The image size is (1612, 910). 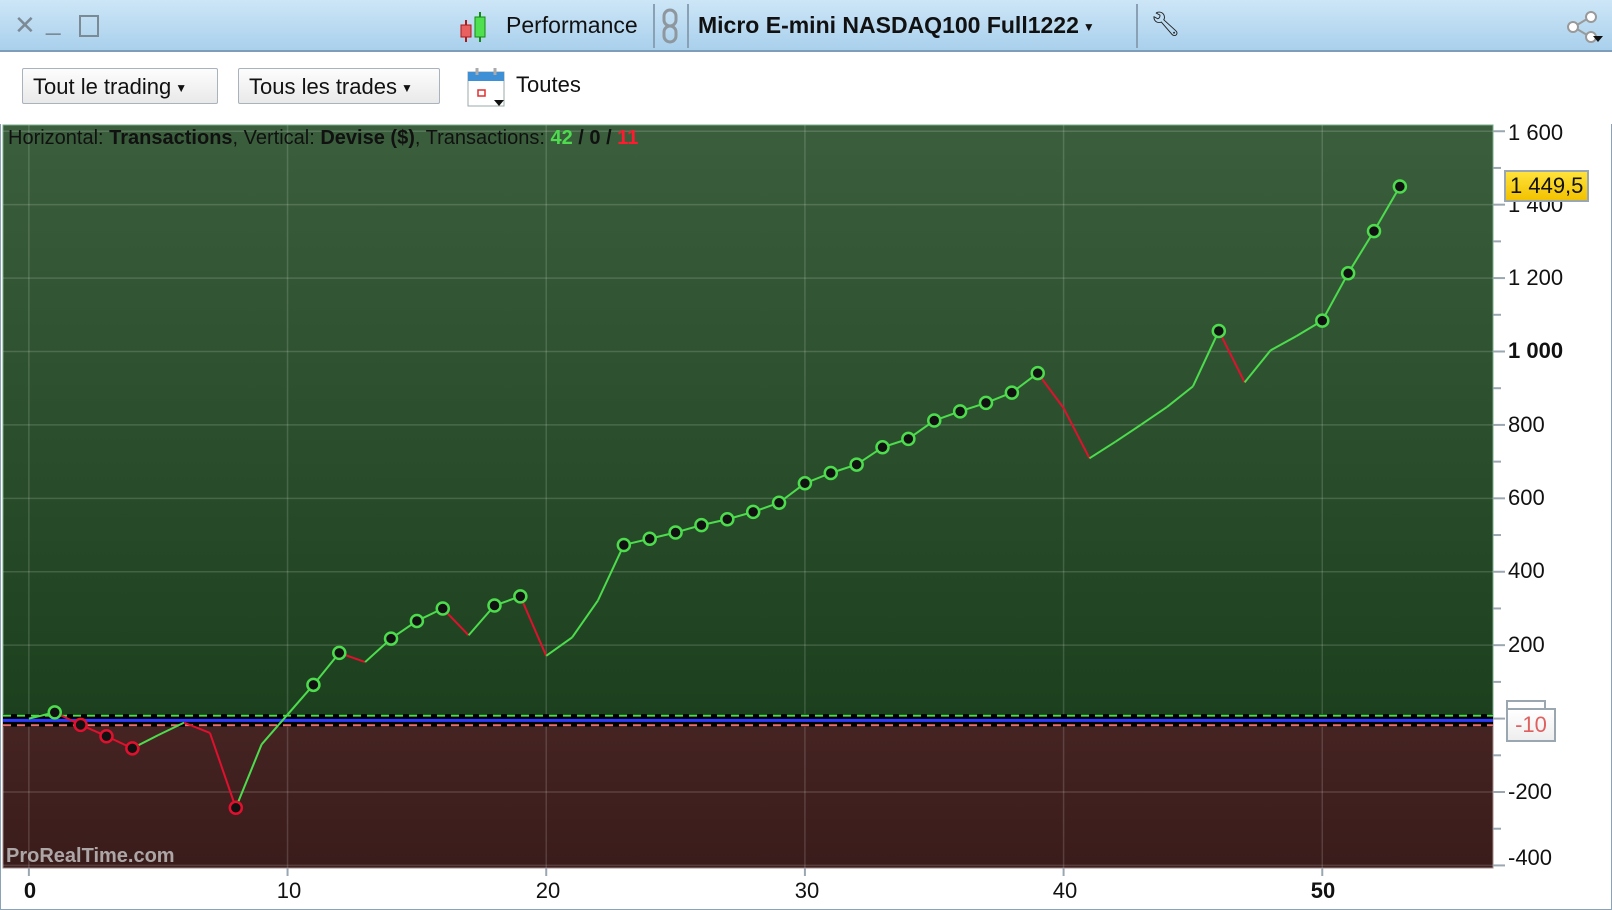 What do you see at coordinates (53, 21) in the screenshot?
I see `minimize-icon: _` at bounding box center [53, 21].